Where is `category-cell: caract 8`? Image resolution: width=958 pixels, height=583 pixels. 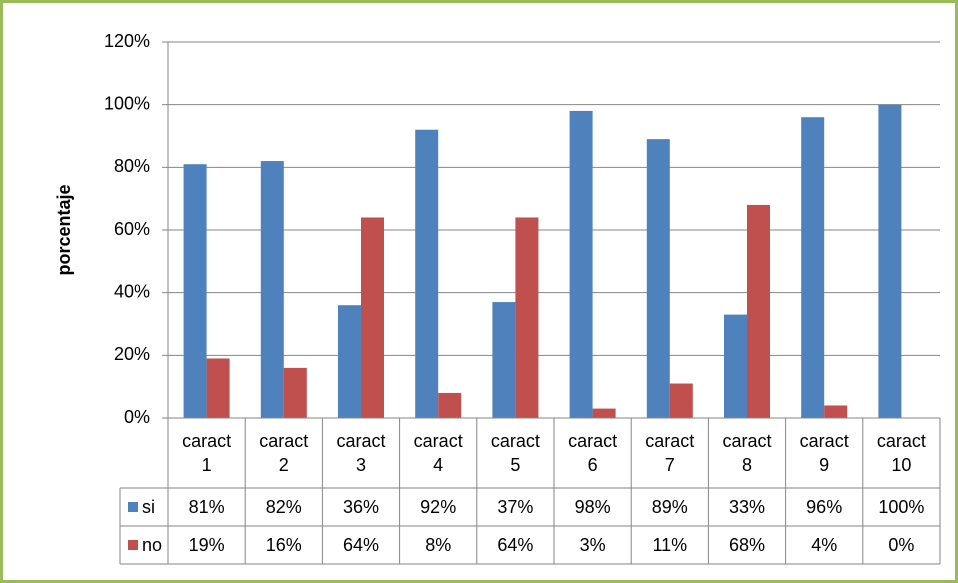
category-cell: caract 8 is located at coordinates (746, 453).